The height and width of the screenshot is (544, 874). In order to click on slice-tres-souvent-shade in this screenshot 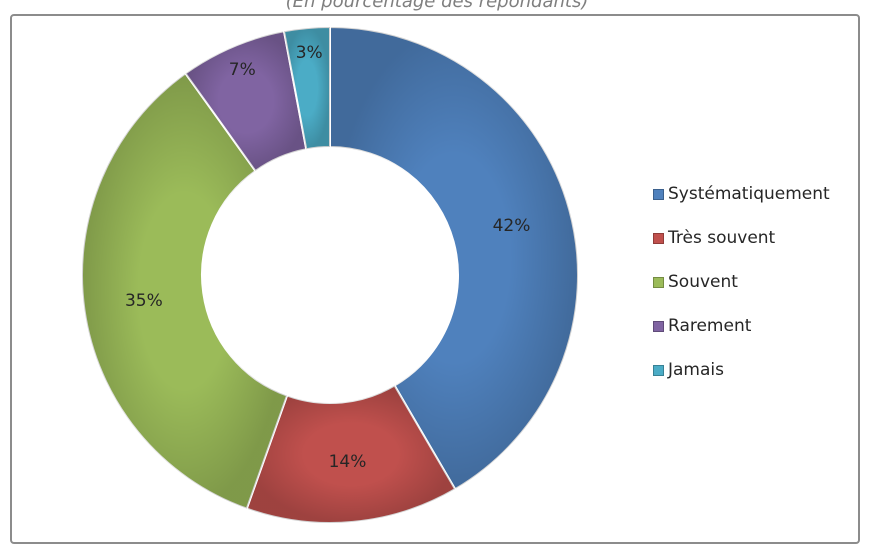, I will do `click(351, 454)`.